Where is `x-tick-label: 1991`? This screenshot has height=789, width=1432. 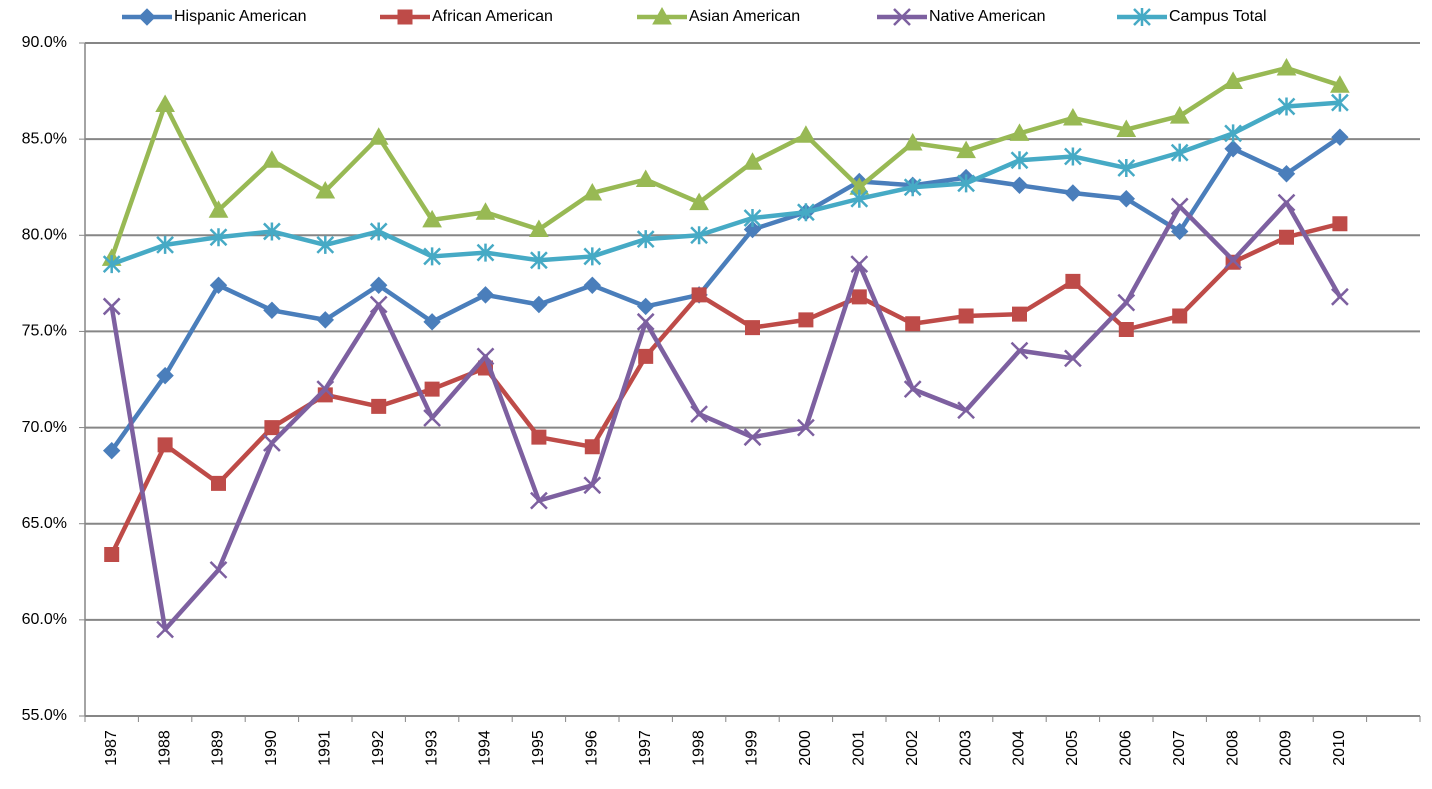
x-tick-label: 1991 is located at coordinates (325, 748).